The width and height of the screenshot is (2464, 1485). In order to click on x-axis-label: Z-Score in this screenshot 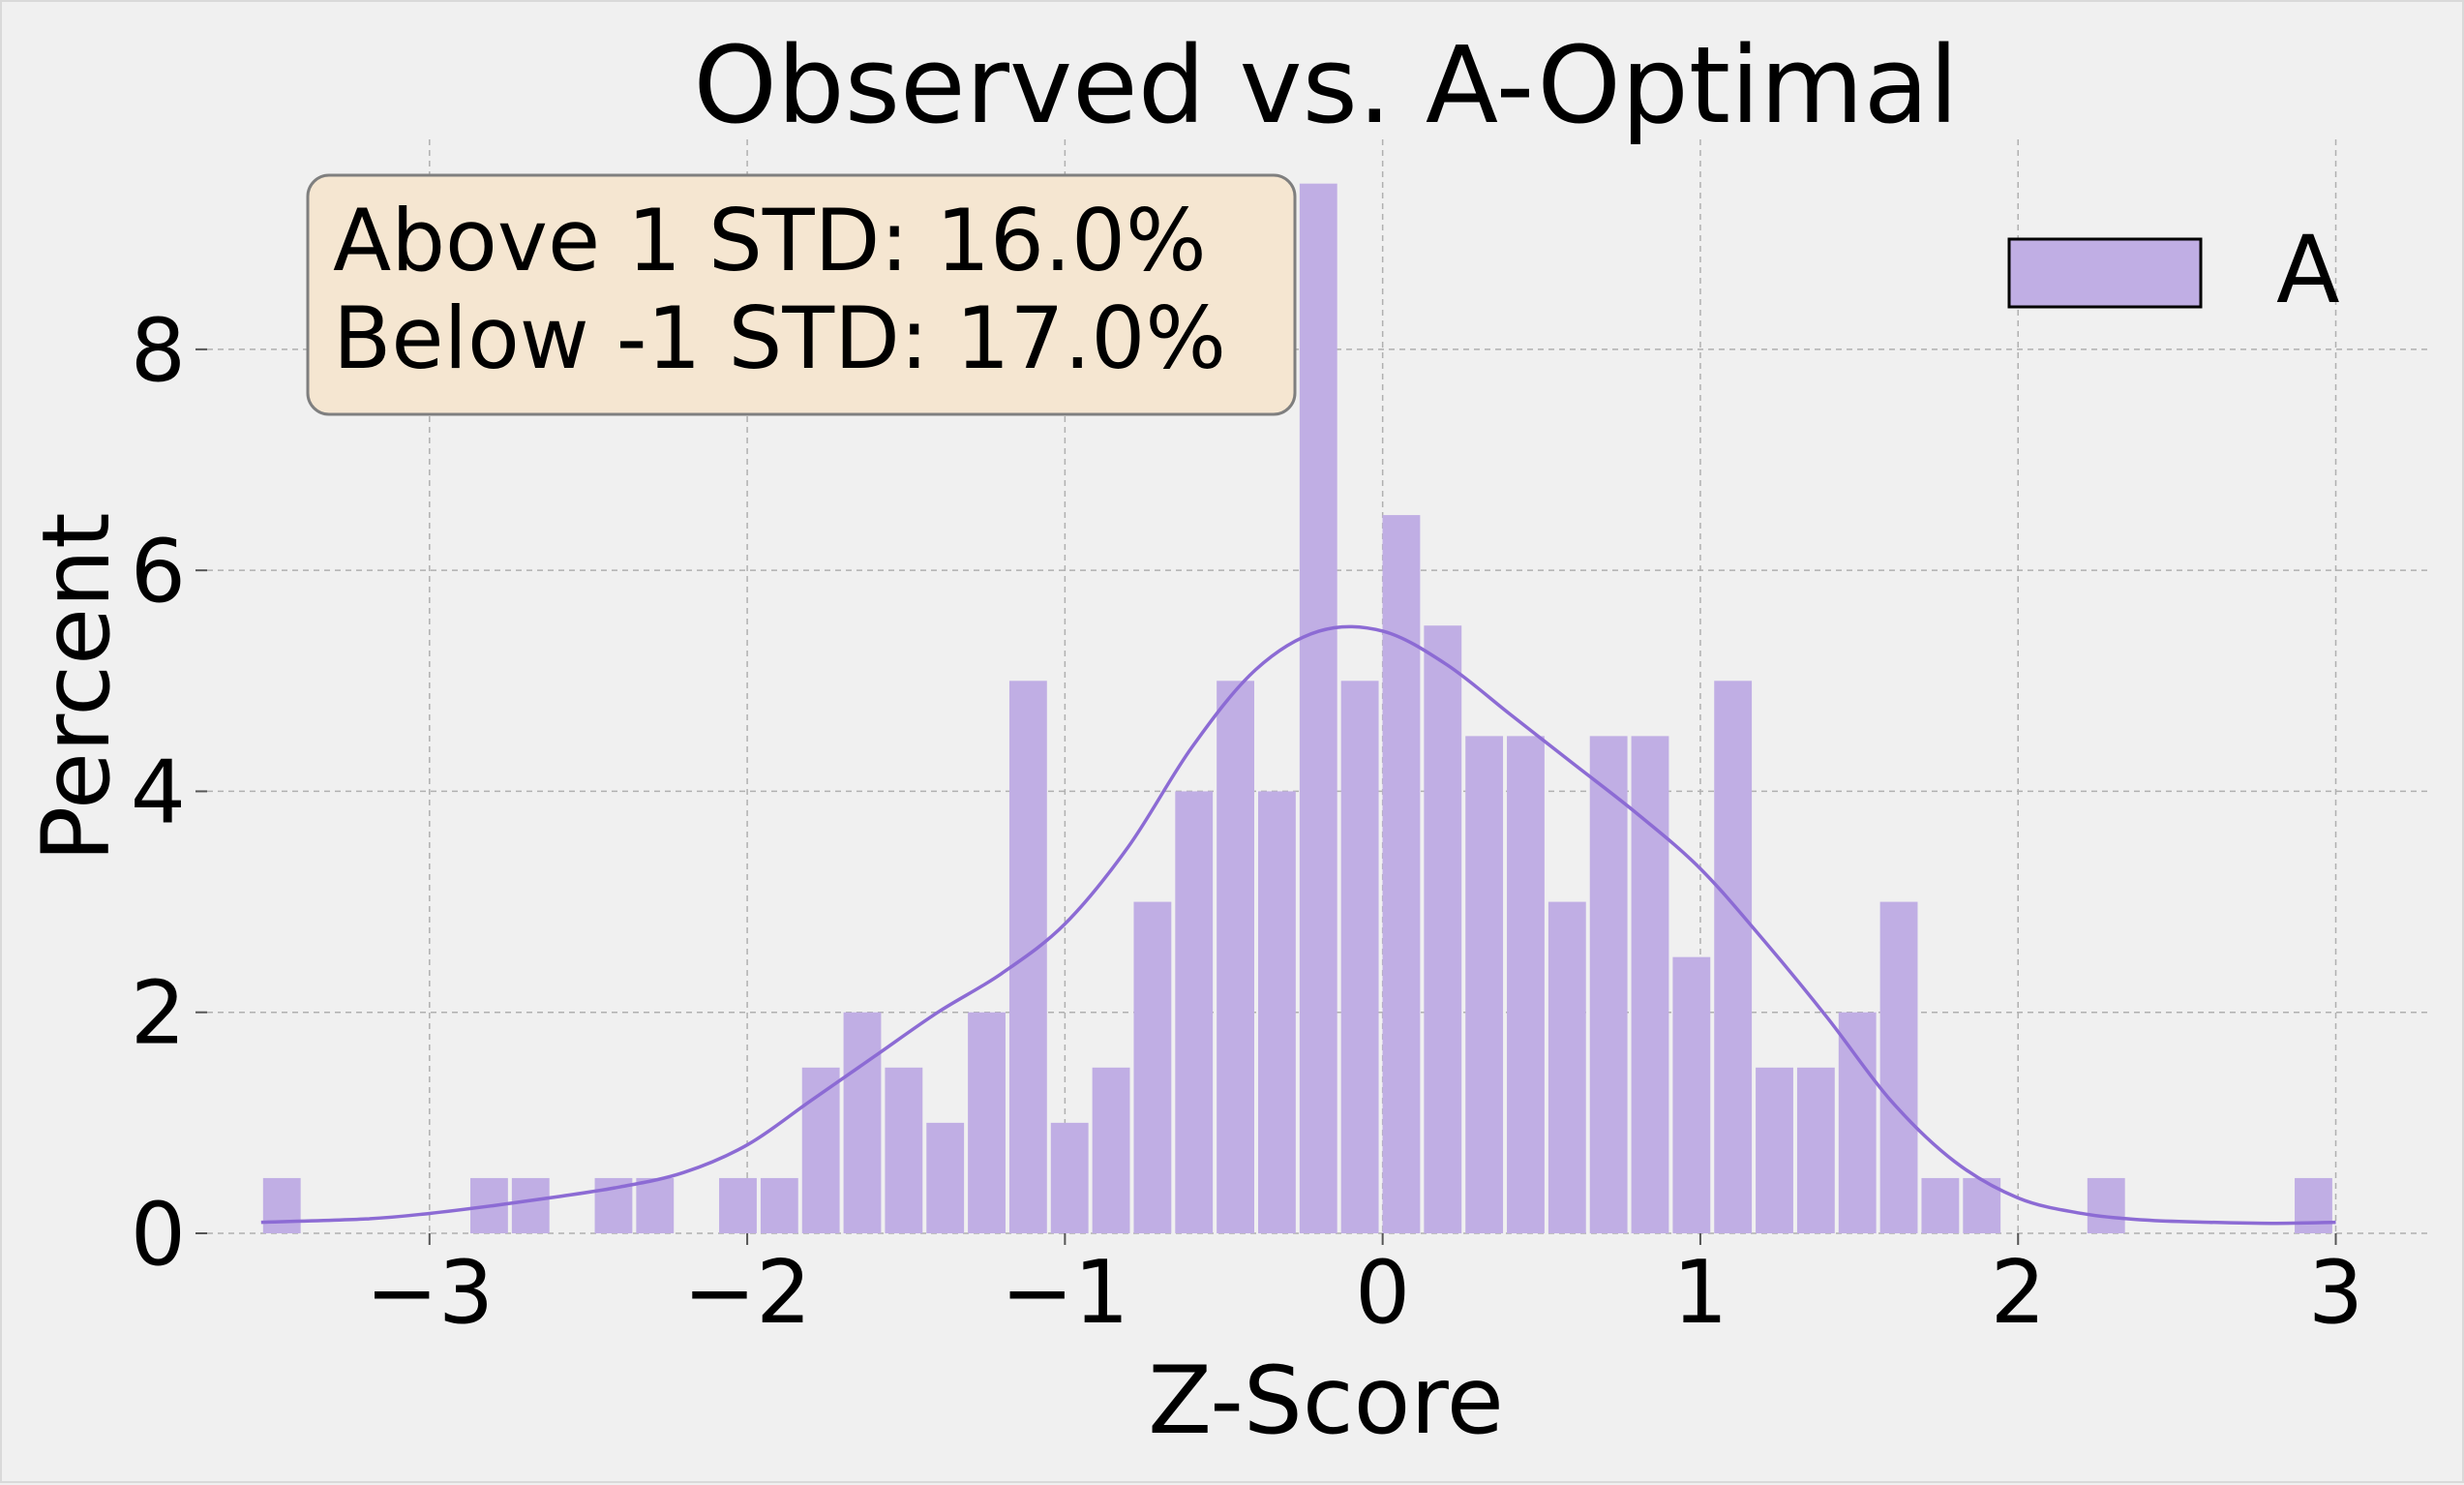, I will do `click(1326, 1401)`.